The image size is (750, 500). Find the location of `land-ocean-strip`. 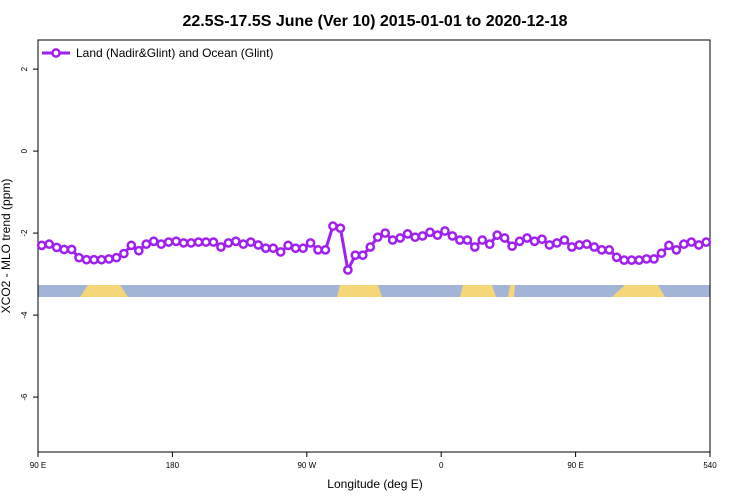

land-ocean-strip is located at coordinates (374, 291).